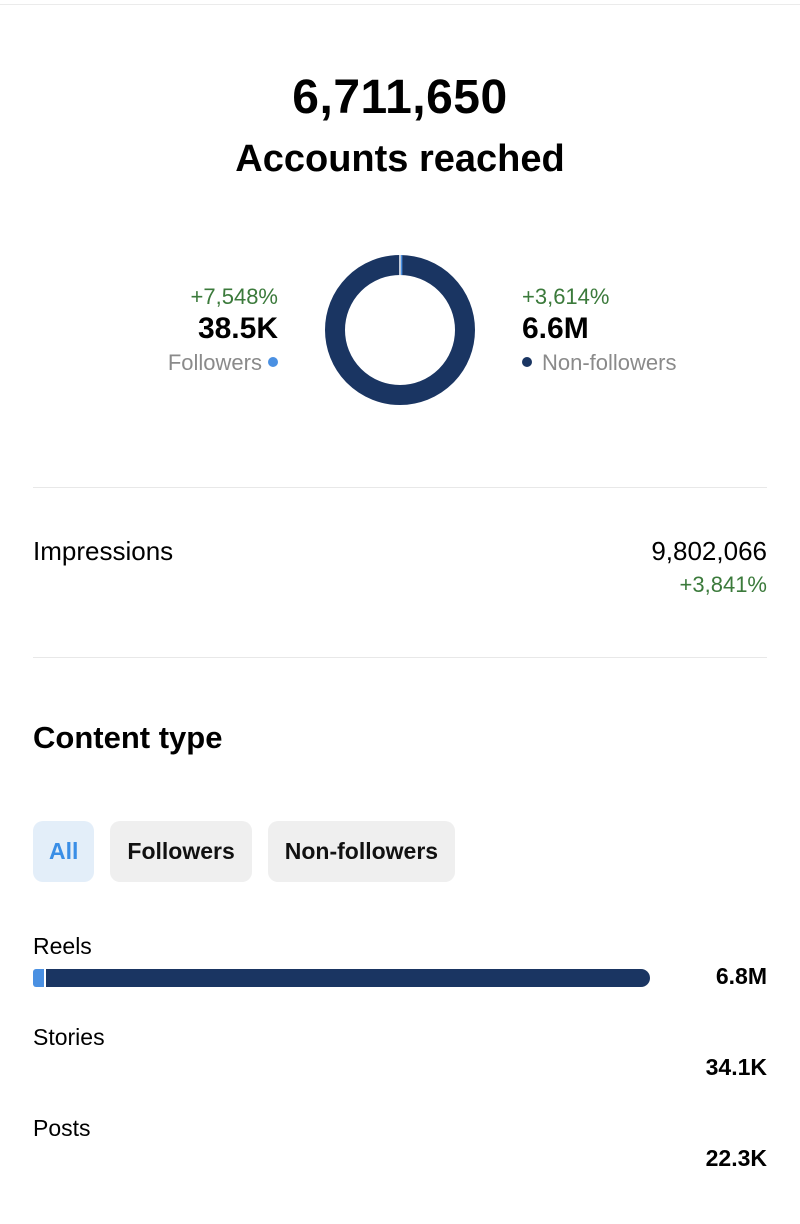 The image size is (800, 1224). Describe the element at coordinates (527, 362) in the screenshot. I see `non-followers-dot-icon` at that location.